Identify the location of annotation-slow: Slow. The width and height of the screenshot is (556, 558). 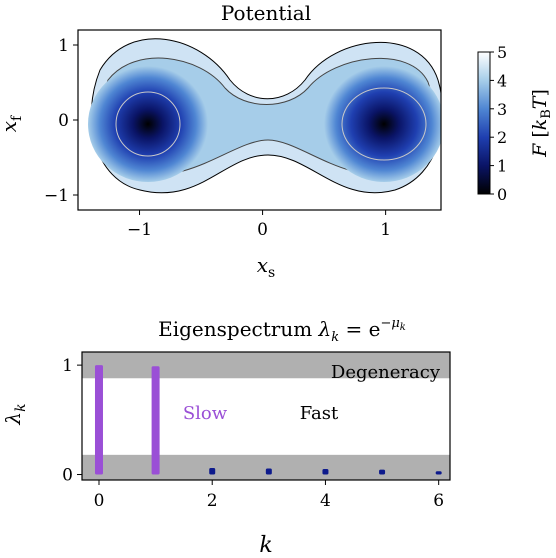
(205, 413).